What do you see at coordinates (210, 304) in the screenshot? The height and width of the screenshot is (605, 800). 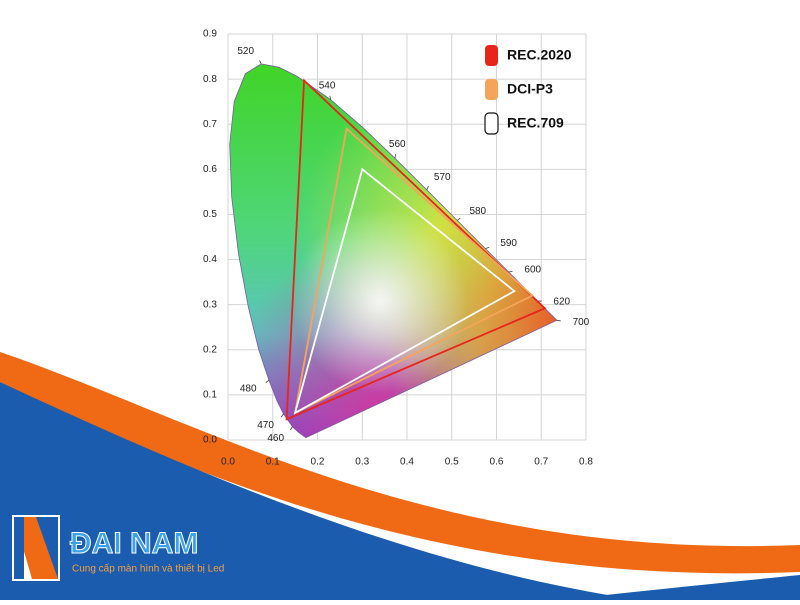 I see `y-tick-label: 0.3` at bounding box center [210, 304].